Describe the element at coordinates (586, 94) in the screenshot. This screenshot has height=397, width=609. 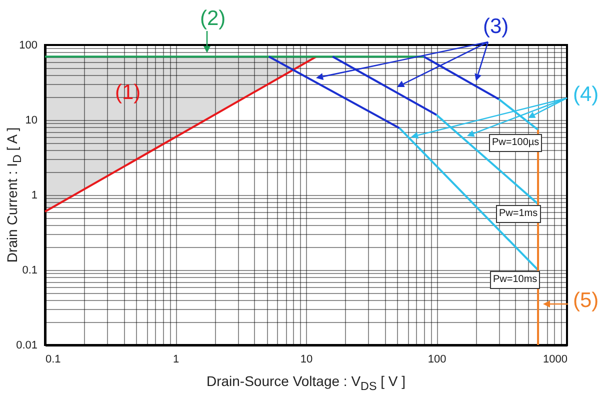
I see `text: (4)` at that location.